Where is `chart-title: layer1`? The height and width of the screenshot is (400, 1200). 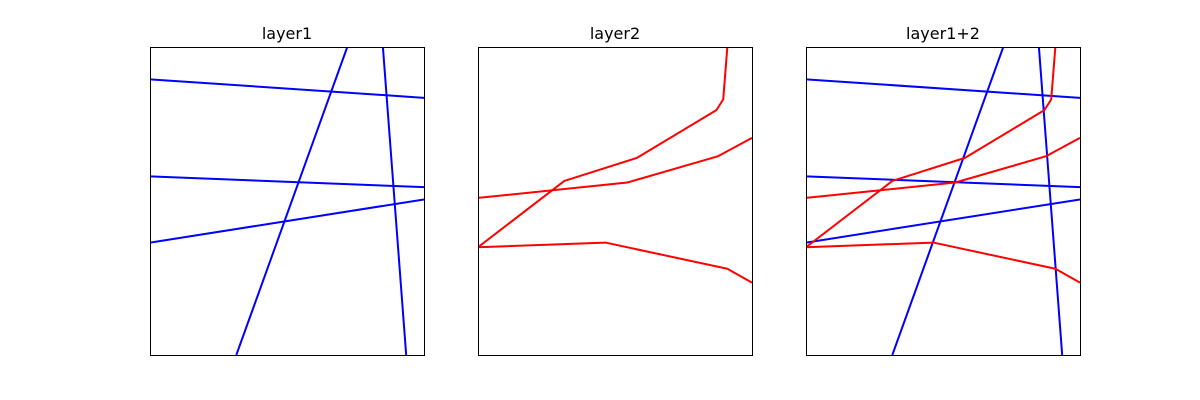 chart-title: layer1 is located at coordinates (287, 33).